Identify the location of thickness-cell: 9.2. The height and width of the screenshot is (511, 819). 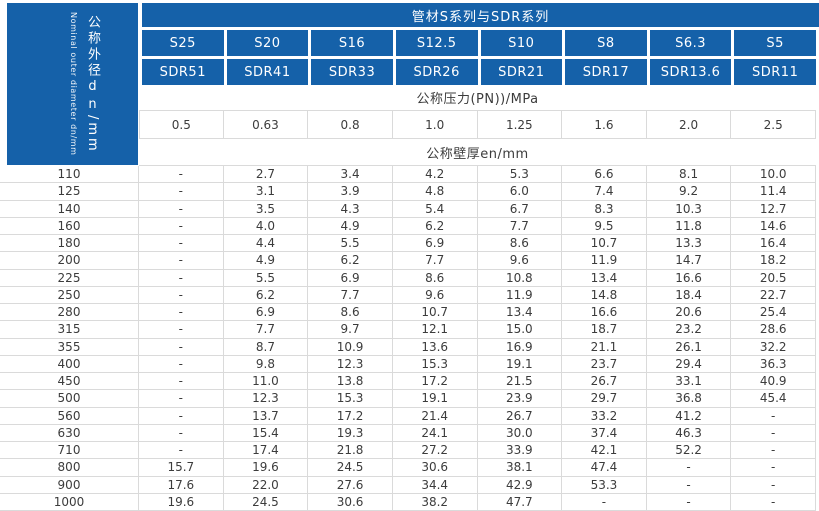
(689, 192).